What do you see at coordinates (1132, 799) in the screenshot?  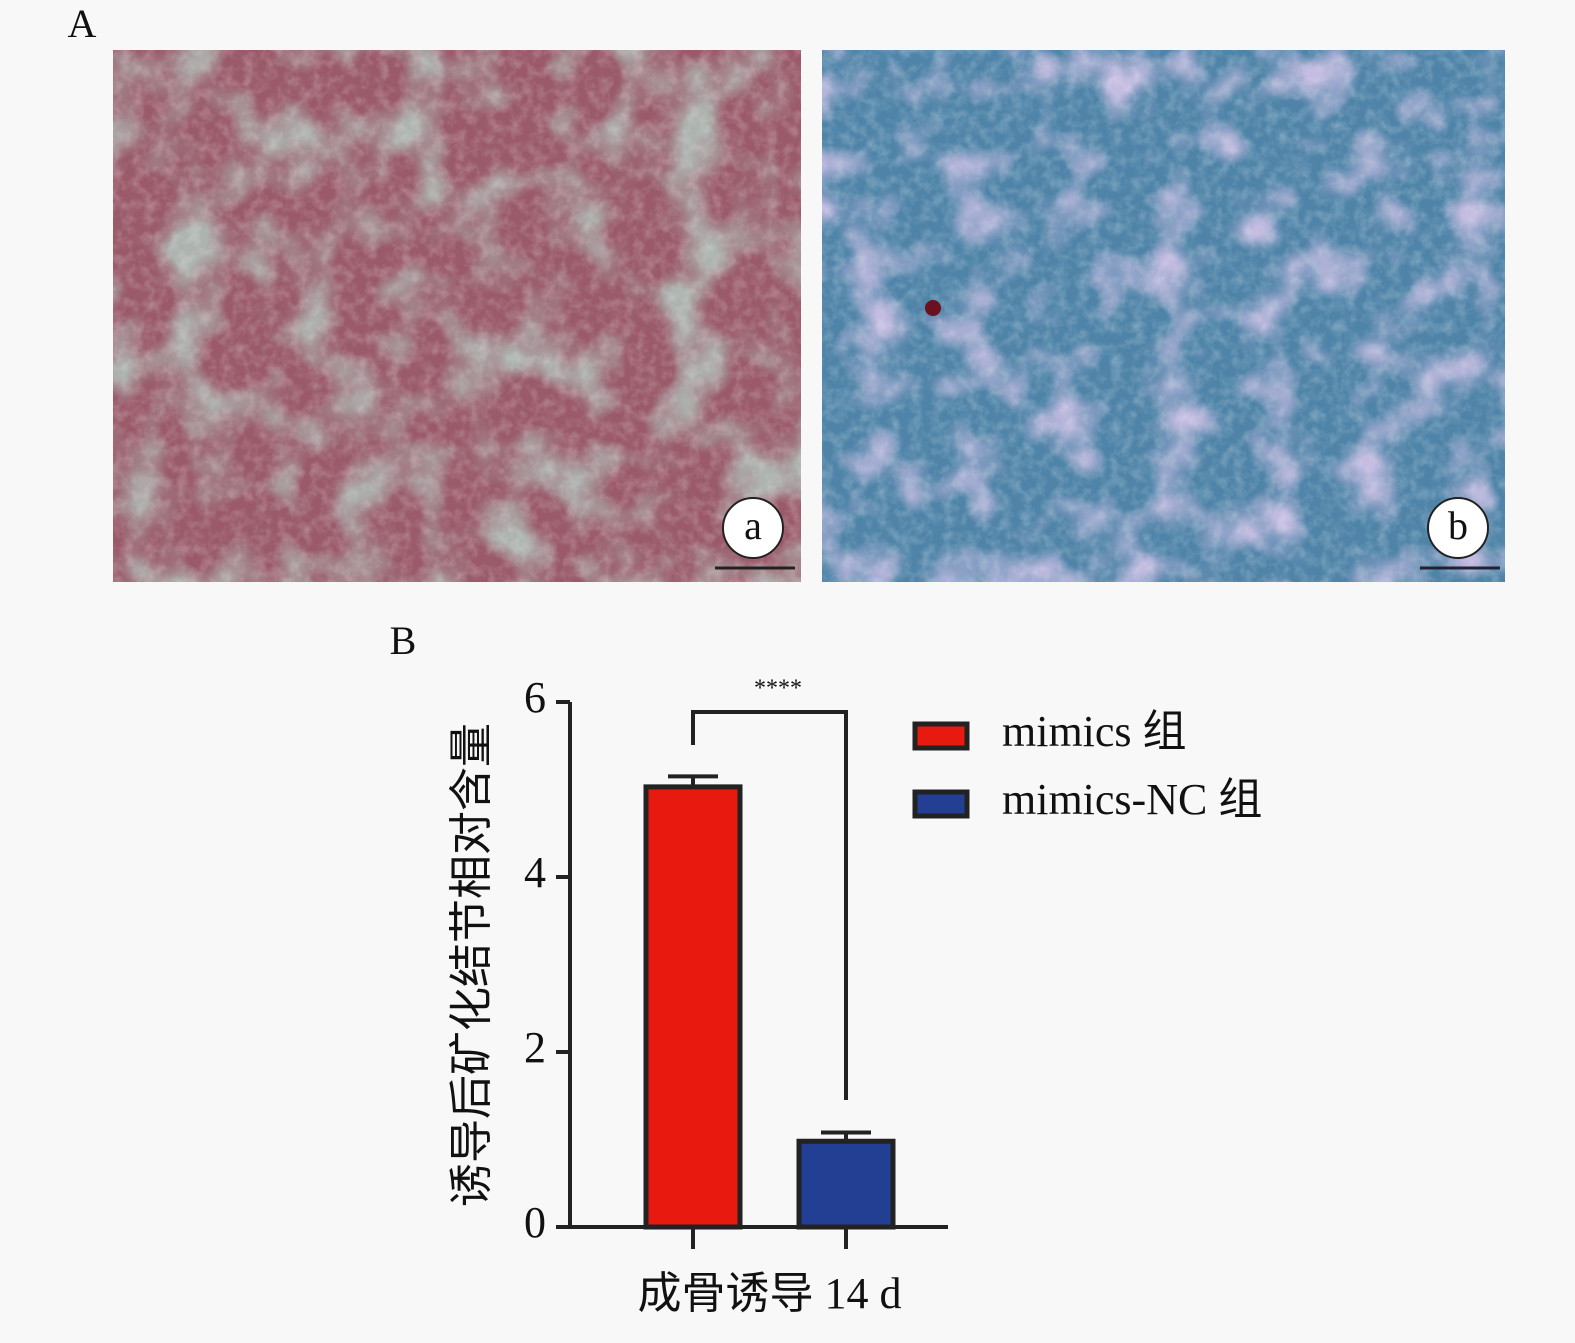 I see `legend-label: mimics-NC 组` at bounding box center [1132, 799].